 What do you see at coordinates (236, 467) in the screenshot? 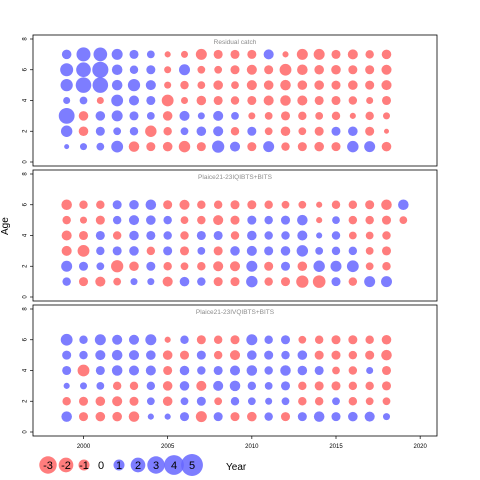
I see `x-axis-label: Year` at bounding box center [236, 467].